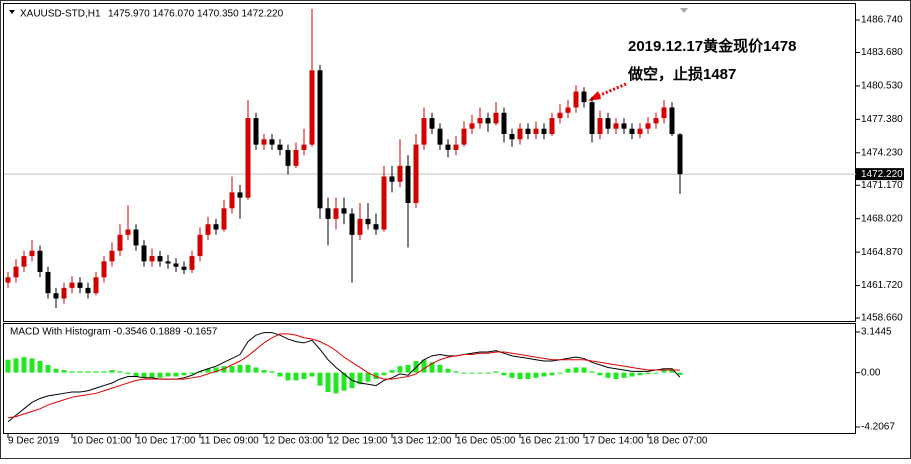  Describe the element at coordinates (880, 174) in the screenshot. I see `last-price-box` at that location.